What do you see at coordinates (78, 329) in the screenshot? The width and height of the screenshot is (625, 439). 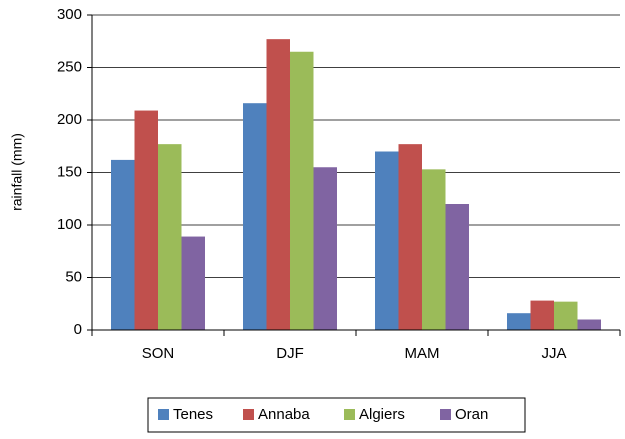 I see `y-tick-label: 0` at bounding box center [78, 329].